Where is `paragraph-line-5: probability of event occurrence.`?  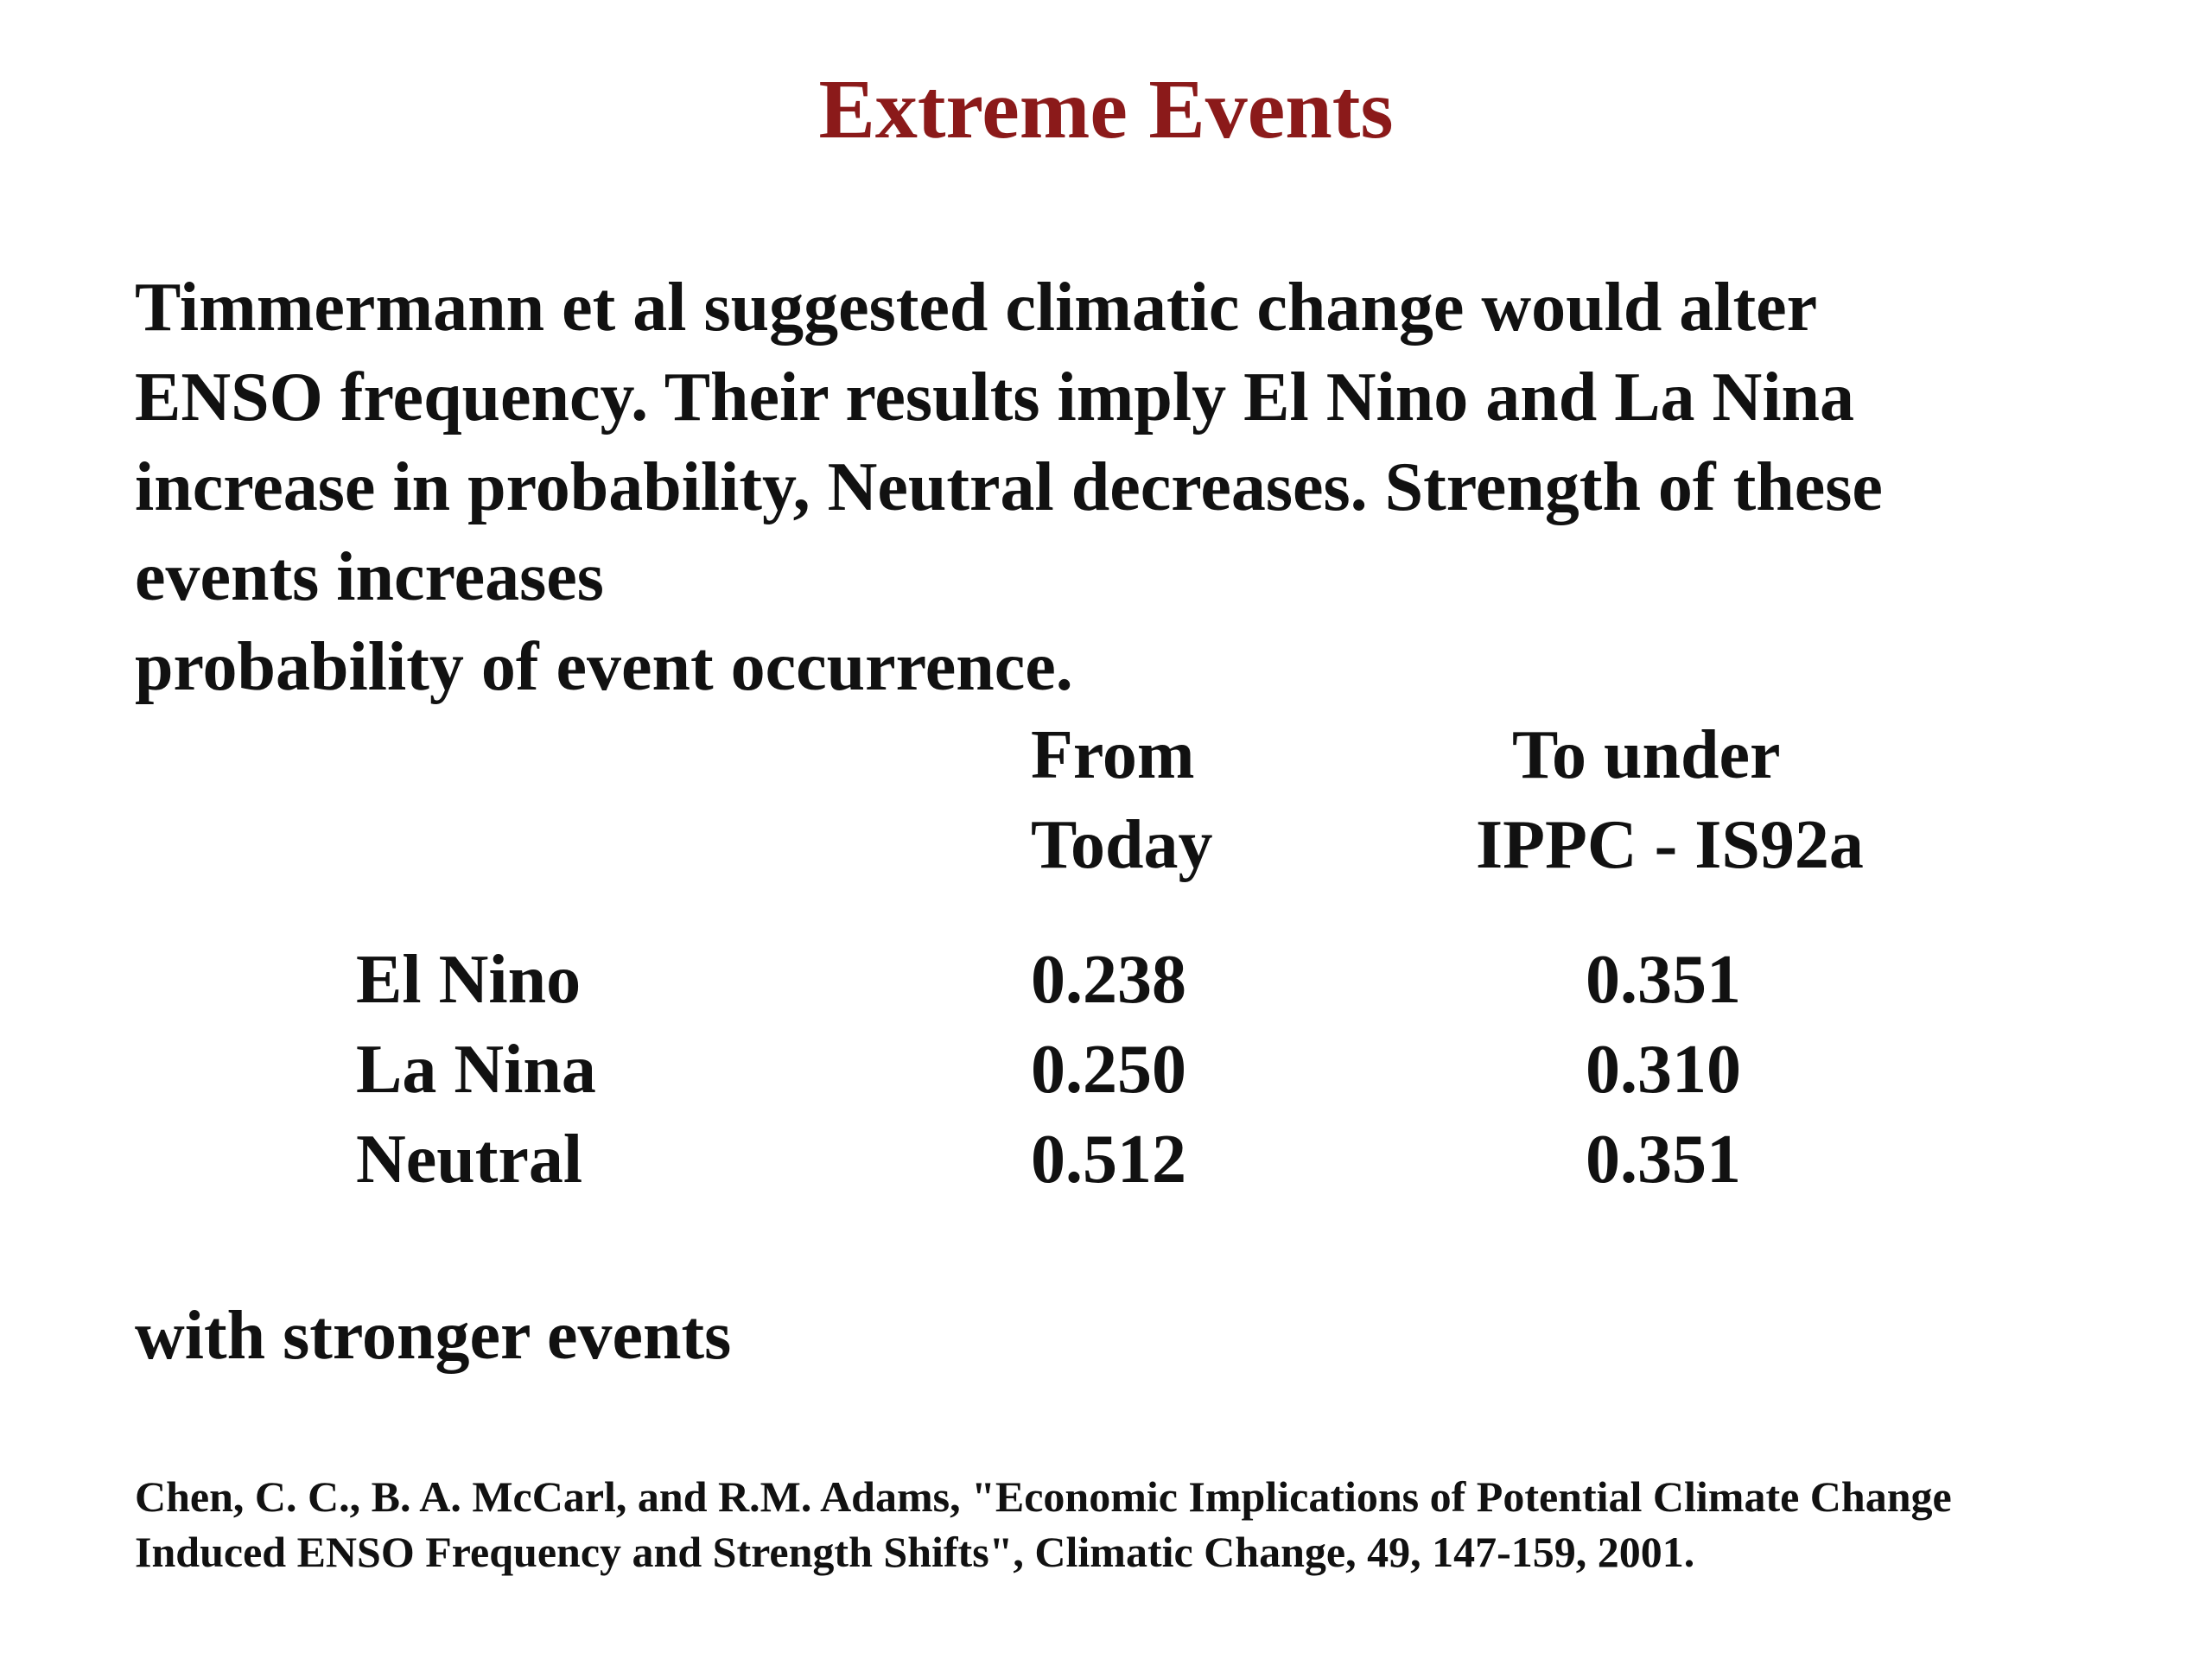
paragraph-line-5: probability of event occurrence. is located at coordinates (604, 667).